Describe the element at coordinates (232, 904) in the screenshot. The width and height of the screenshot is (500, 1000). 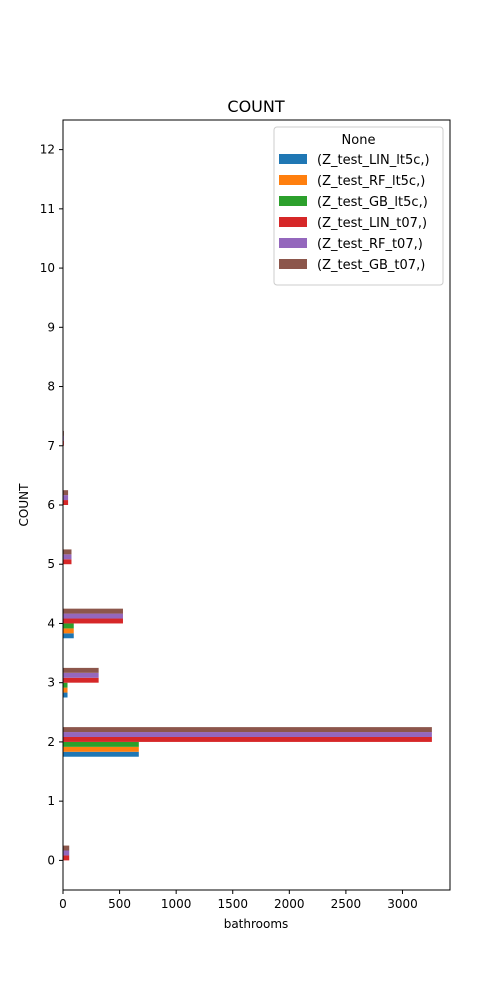
I see `x-tick-label: 1500` at that location.